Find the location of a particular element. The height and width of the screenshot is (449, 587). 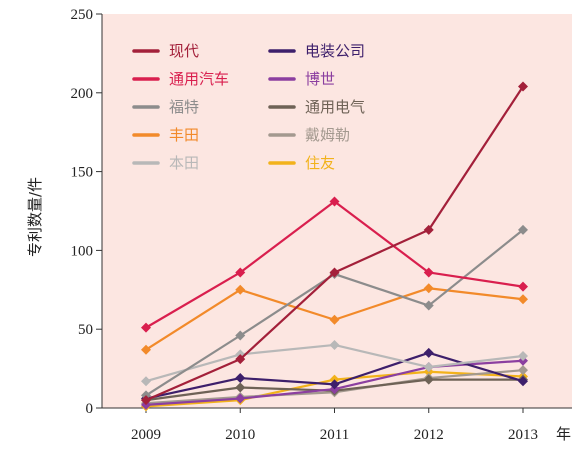

legend-label: 通用电气 is located at coordinates (335, 107).